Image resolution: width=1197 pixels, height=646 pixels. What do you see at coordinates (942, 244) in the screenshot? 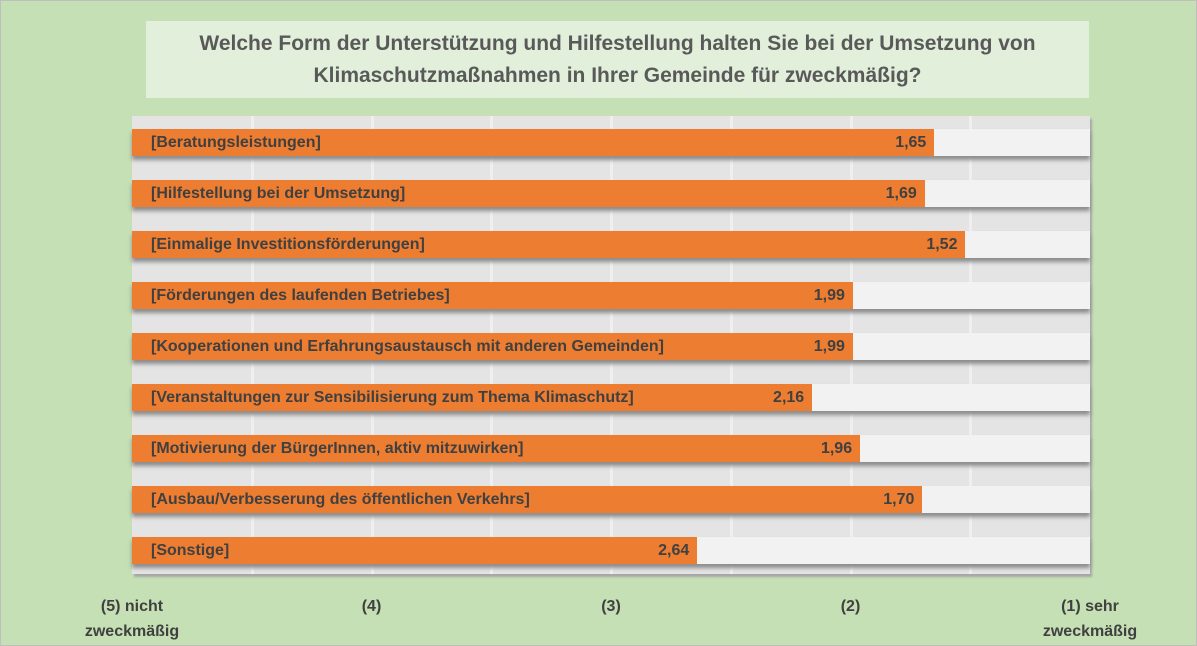
I see `data-label: 1,52` at bounding box center [942, 244].